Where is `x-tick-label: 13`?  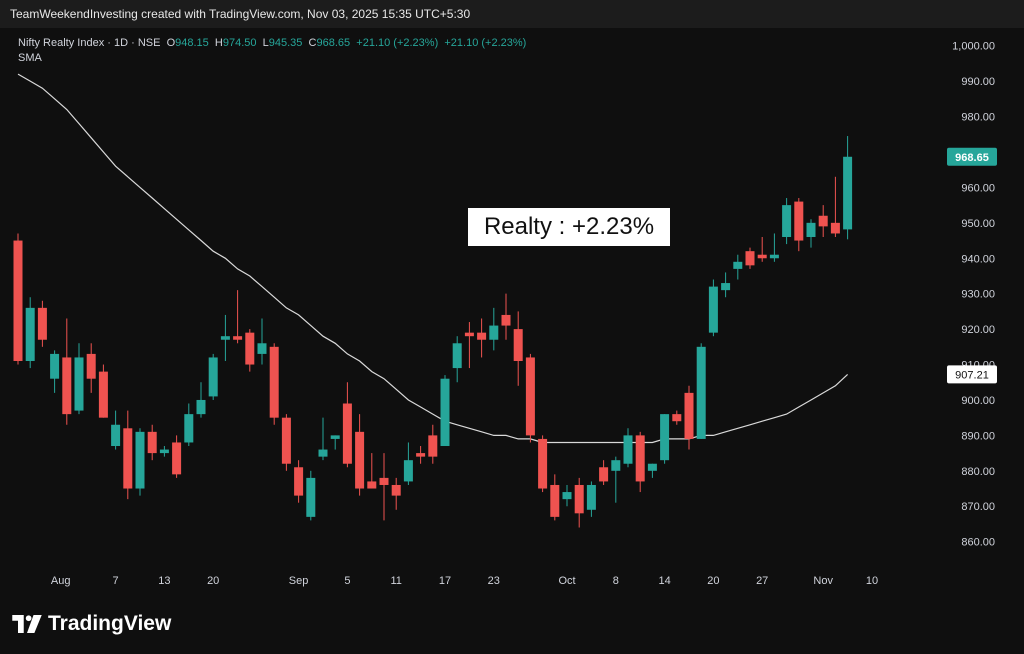 x-tick-label: 13 is located at coordinates (164, 581).